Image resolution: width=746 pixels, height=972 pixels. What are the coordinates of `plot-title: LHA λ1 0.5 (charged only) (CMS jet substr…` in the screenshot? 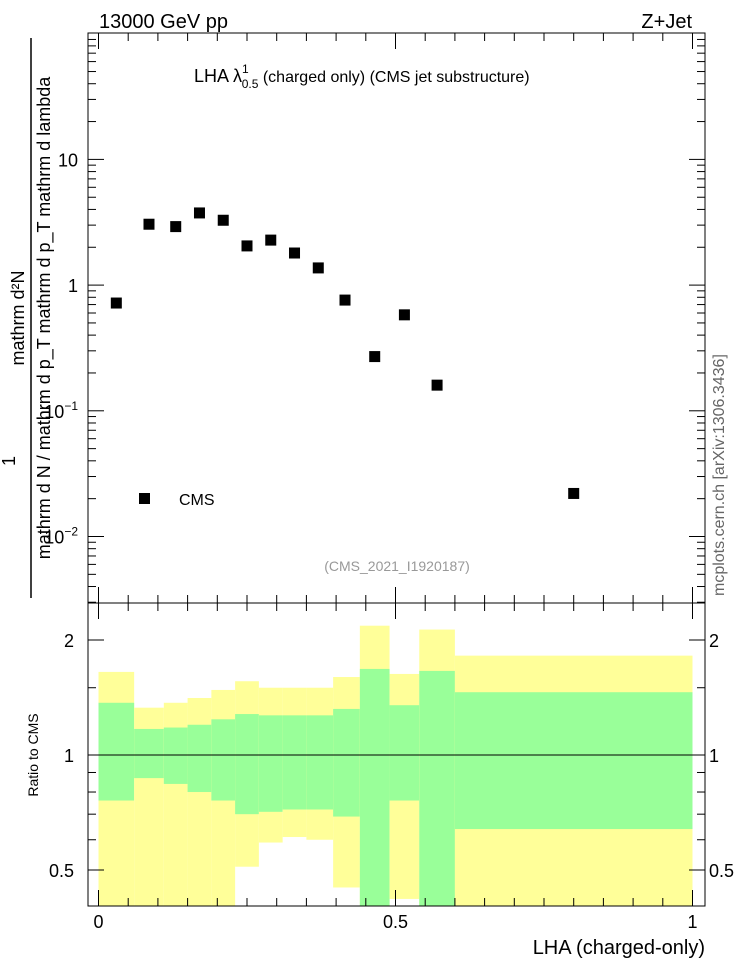 It's located at (362, 76).